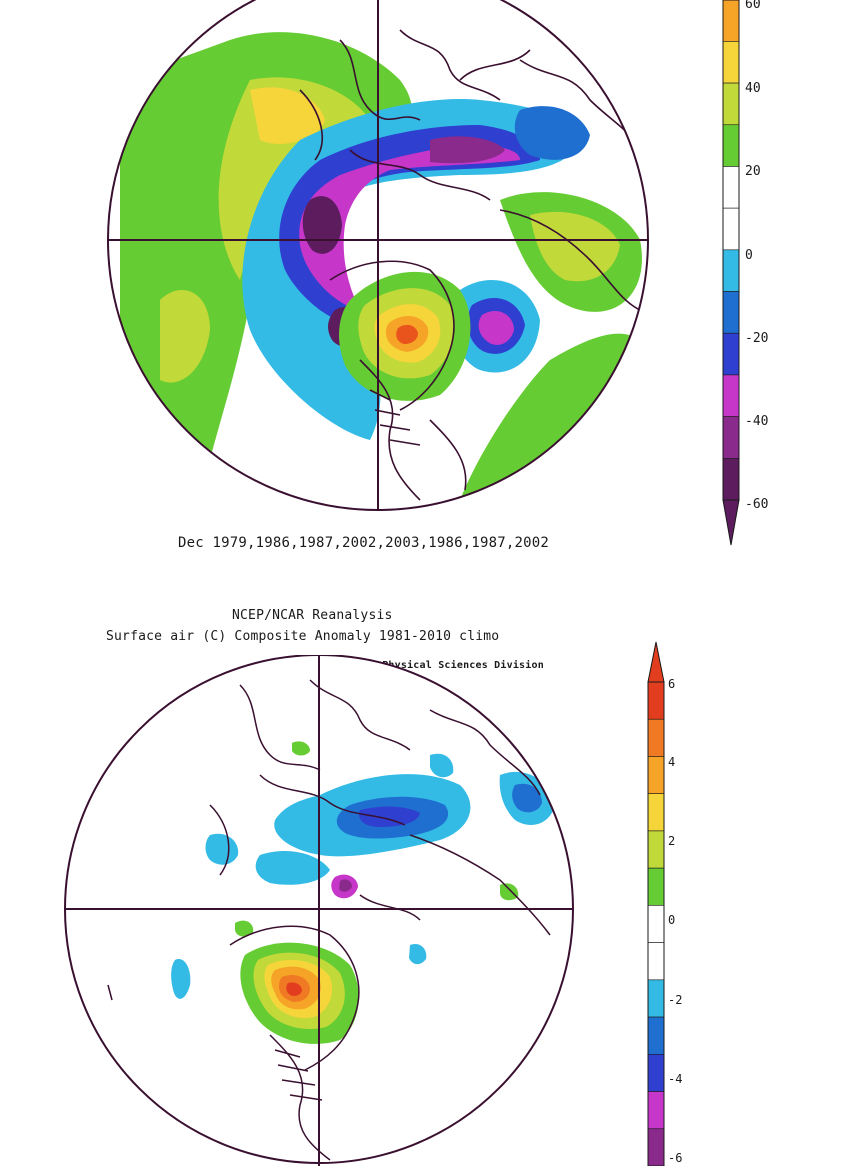 The height and width of the screenshot is (1166, 860). What do you see at coordinates (756, 421) in the screenshot?
I see `top-colorbar-label-neg40: -40` at bounding box center [756, 421].